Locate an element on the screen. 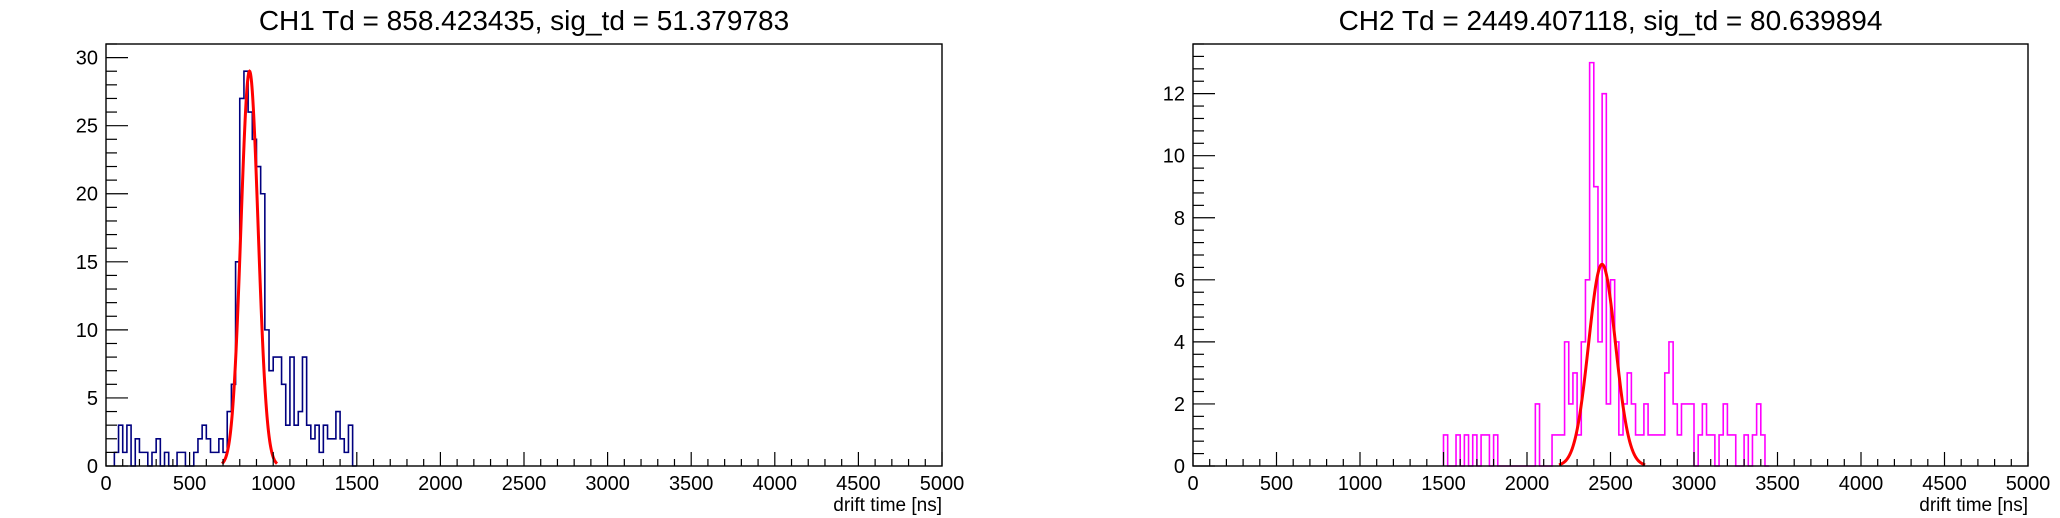  gaussian-fit-curve is located at coordinates (1602, 364).